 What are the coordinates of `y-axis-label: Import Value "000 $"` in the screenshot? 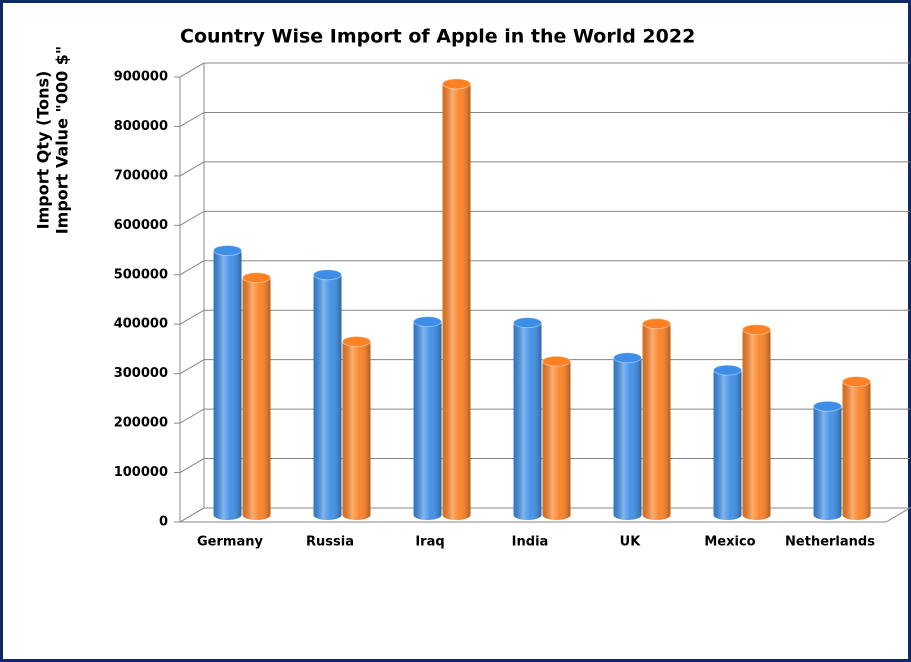 It's located at (62, 140).